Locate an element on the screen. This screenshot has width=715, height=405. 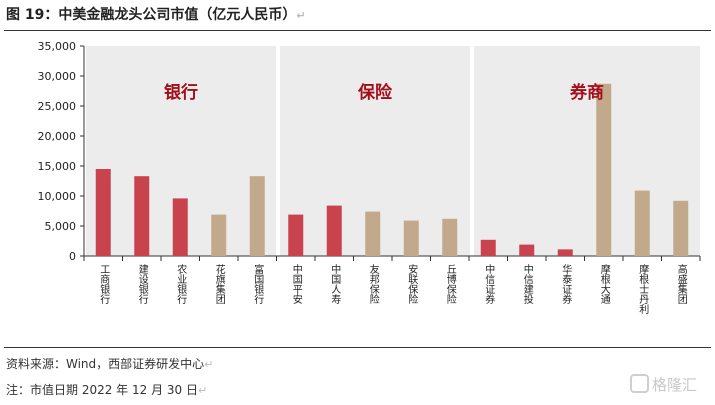
bar-建设银行 is located at coordinates (142, 216).